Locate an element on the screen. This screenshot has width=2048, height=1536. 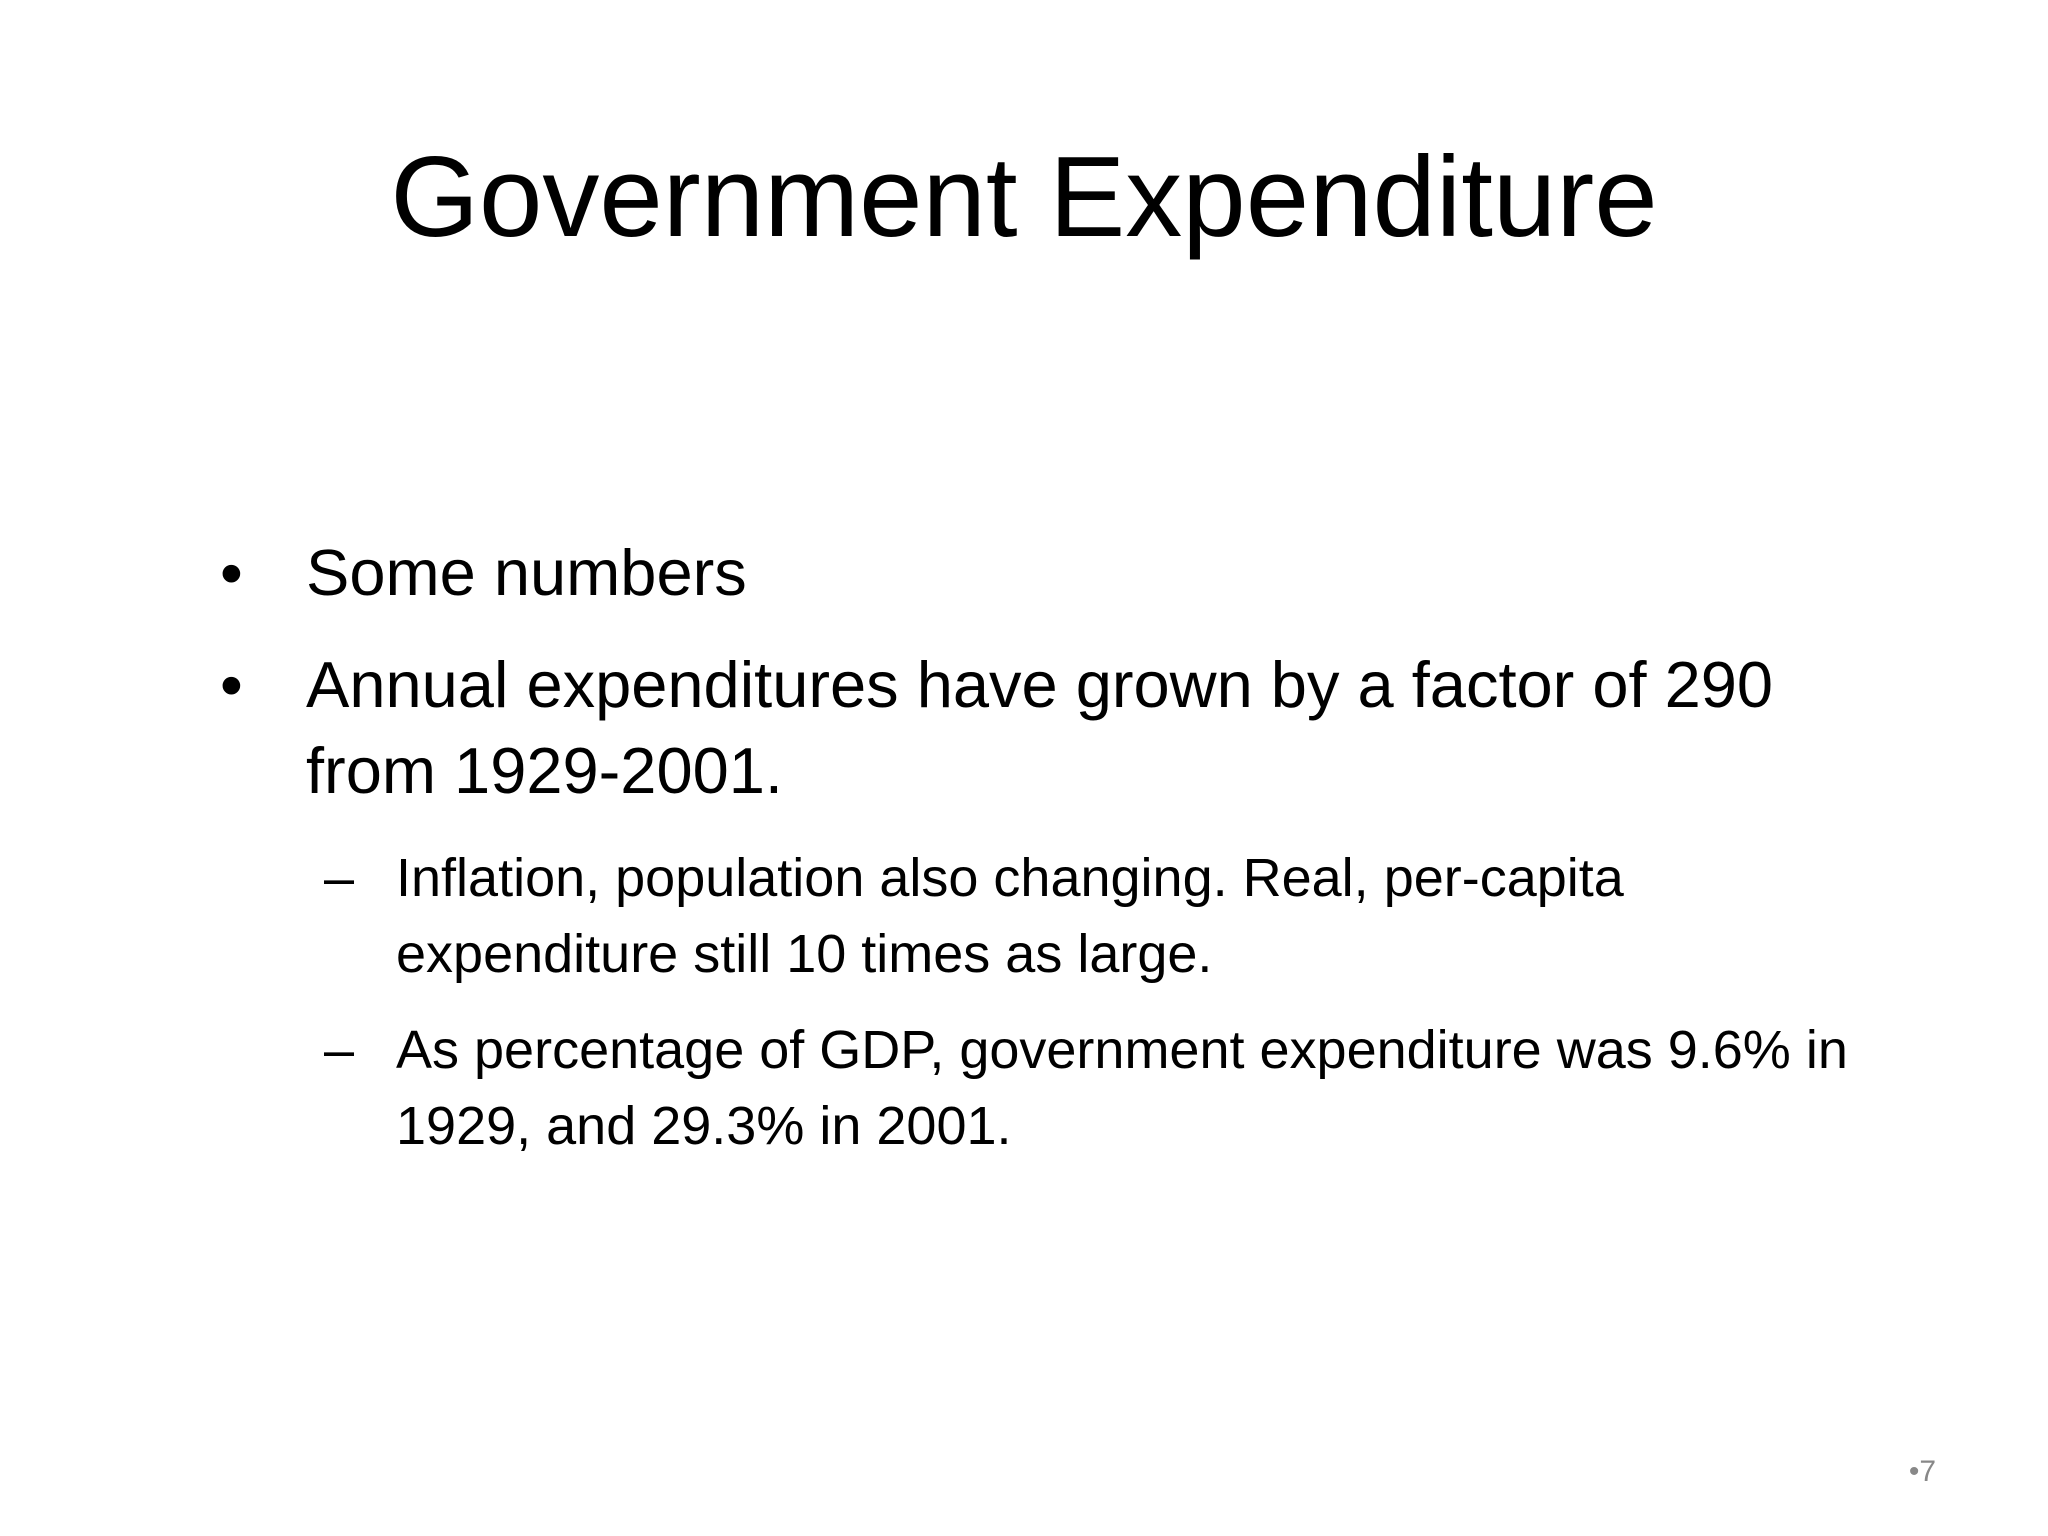
bullet-item: • Some numbers is located at coordinates (1050, 573).